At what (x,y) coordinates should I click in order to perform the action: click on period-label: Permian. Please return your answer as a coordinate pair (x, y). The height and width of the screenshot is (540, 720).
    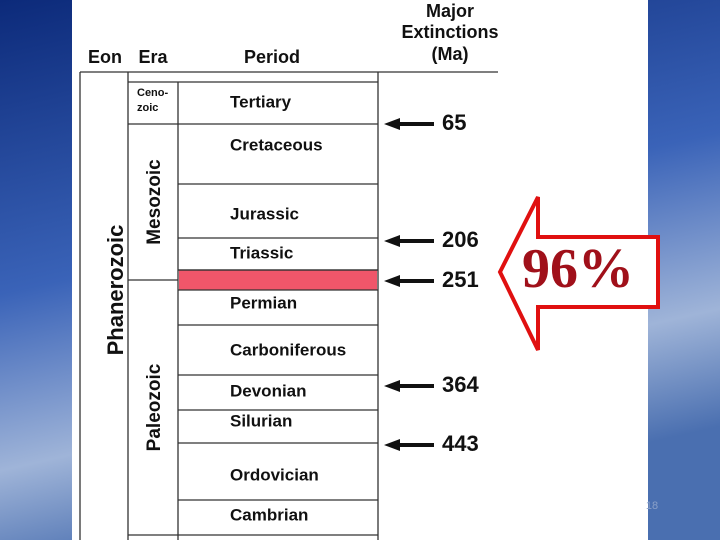
    Looking at the image, I should click on (263, 302).